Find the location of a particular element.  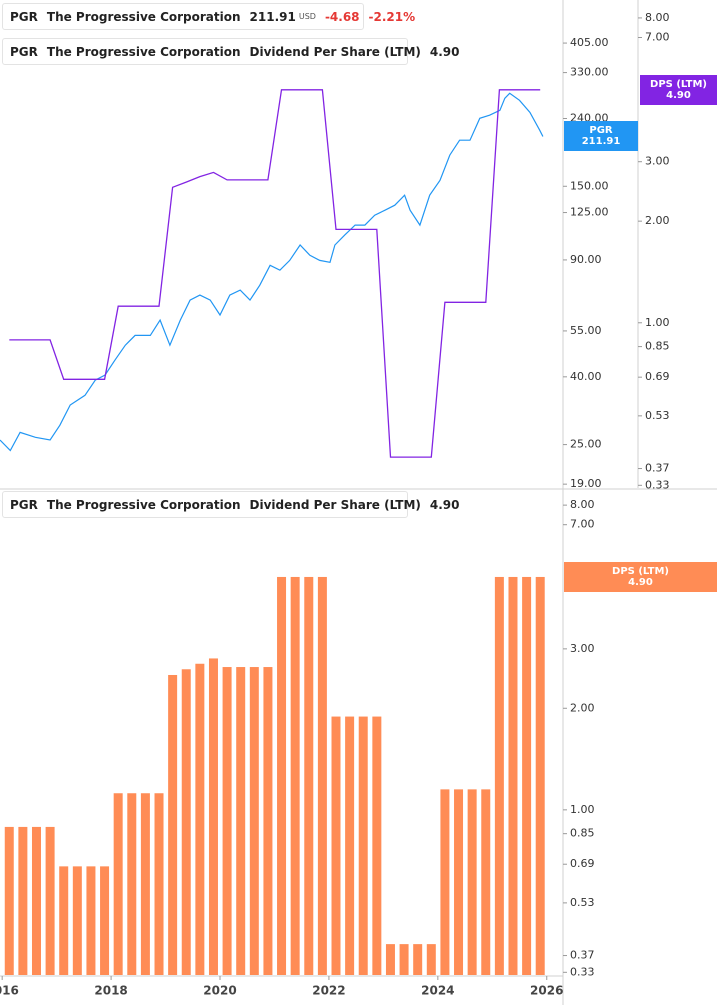

tag-value: 211.91 is located at coordinates (601, 142).